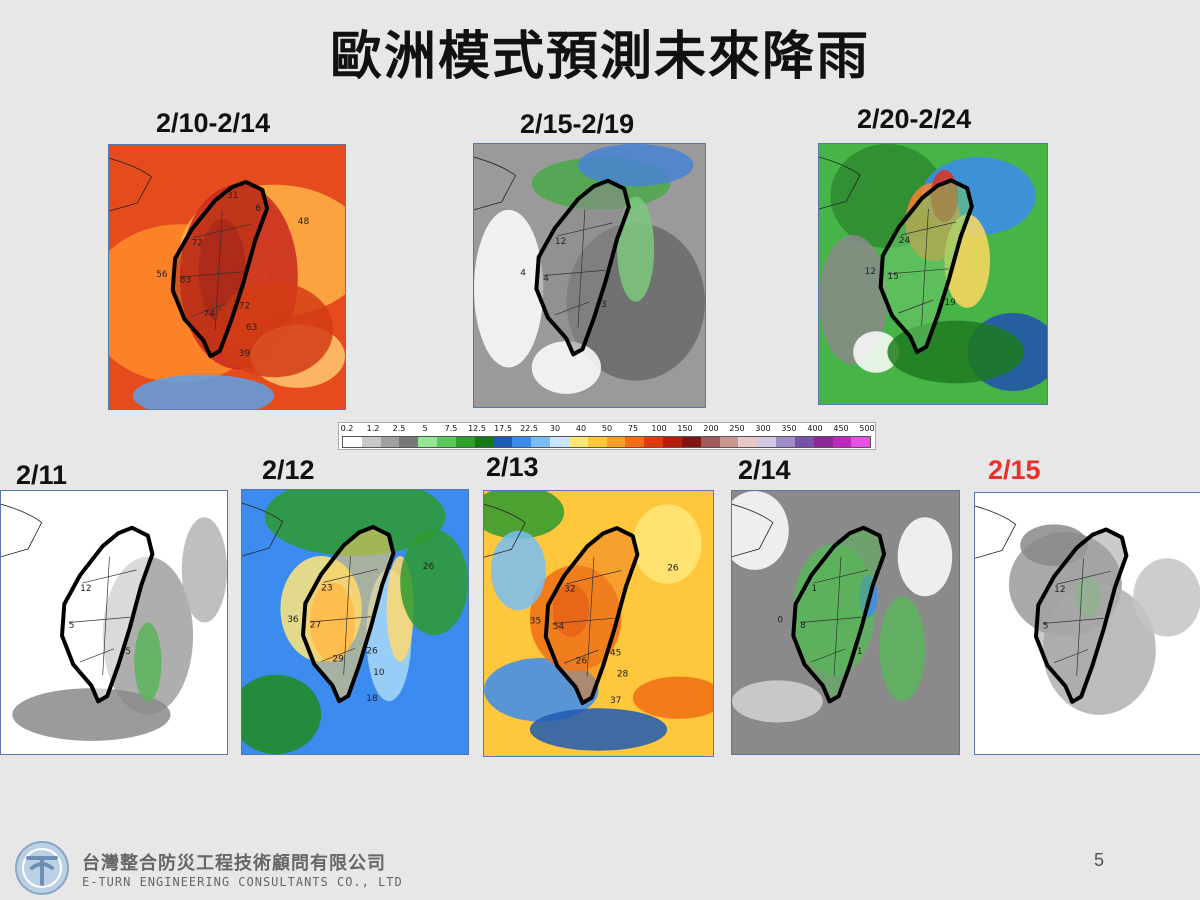  I want to click on rainfall-map-svg: 23 27 26 36 29 10 18 26, so click(355, 622).